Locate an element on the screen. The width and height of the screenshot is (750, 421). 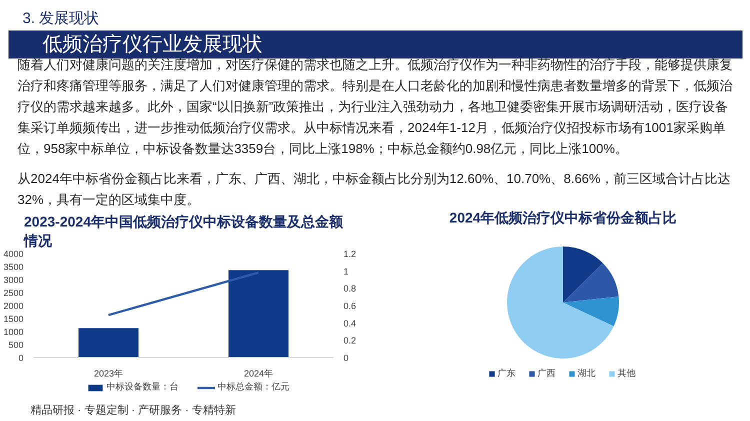
chart-title: 2024年低频治疗仪中标省份金额占比 is located at coordinates (563, 218).